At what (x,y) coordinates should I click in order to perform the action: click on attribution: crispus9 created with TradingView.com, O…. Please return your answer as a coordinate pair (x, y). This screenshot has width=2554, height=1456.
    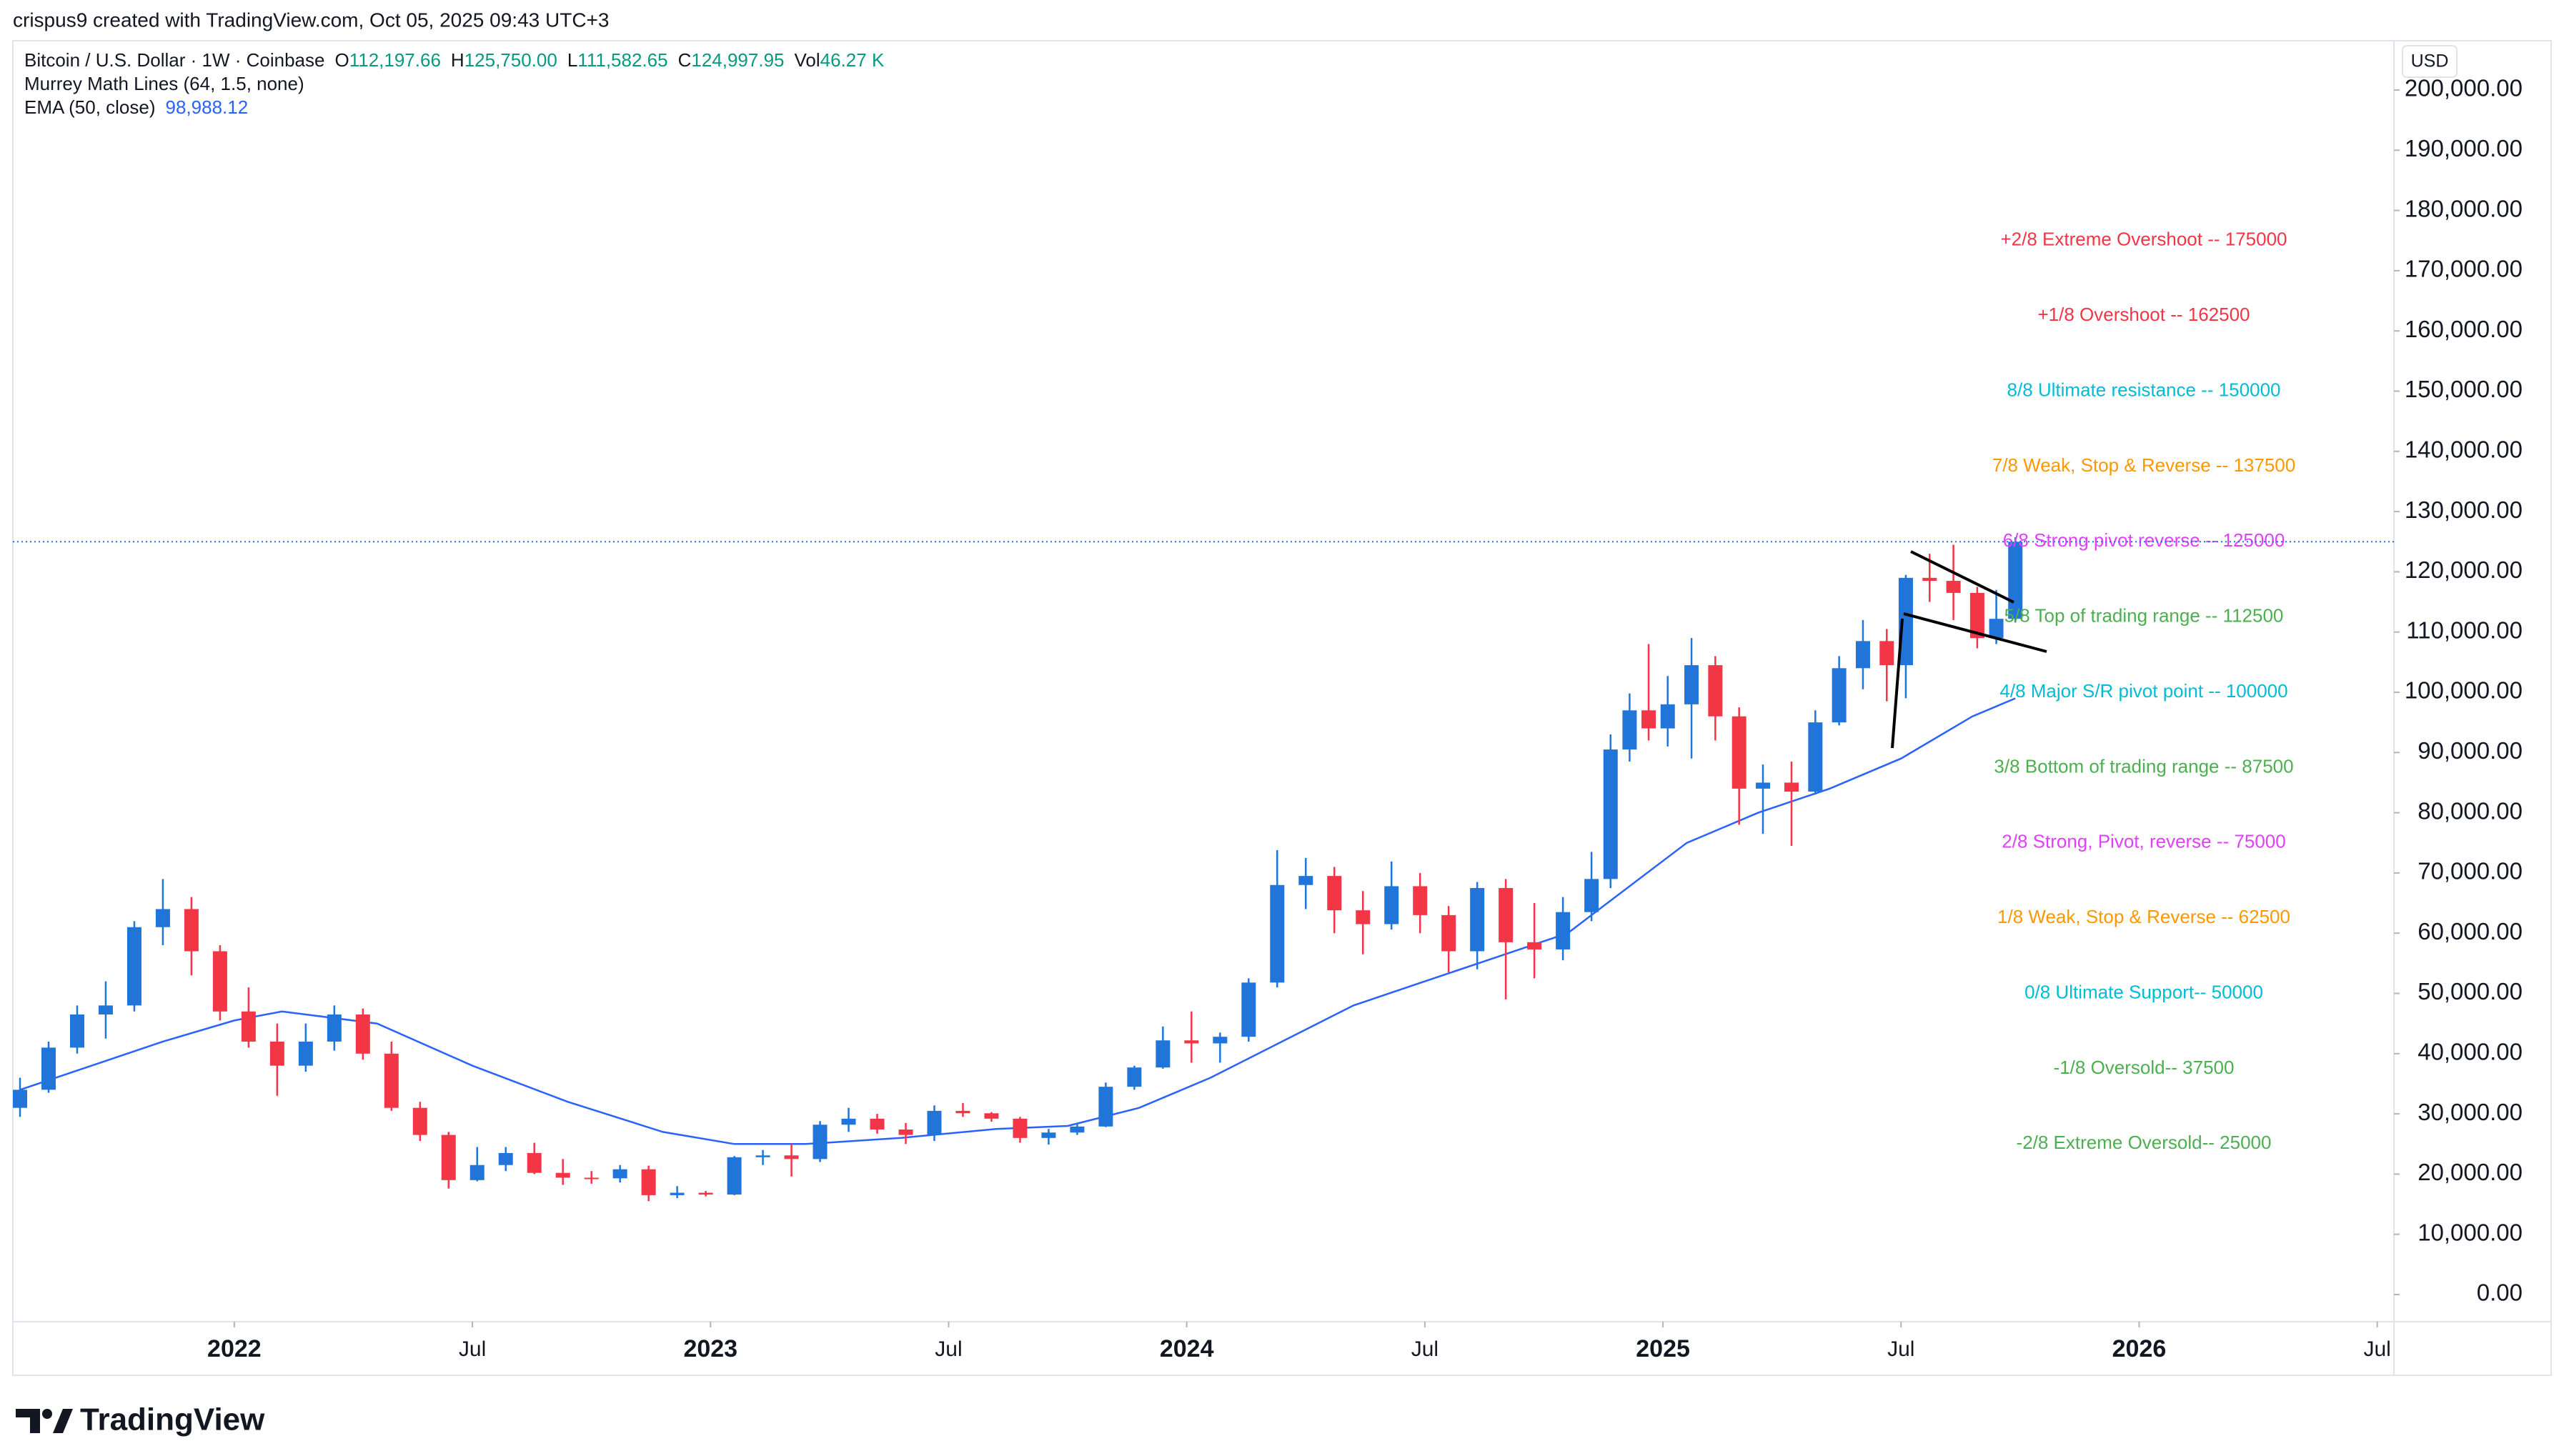
    Looking at the image, I should click on (311, 20).